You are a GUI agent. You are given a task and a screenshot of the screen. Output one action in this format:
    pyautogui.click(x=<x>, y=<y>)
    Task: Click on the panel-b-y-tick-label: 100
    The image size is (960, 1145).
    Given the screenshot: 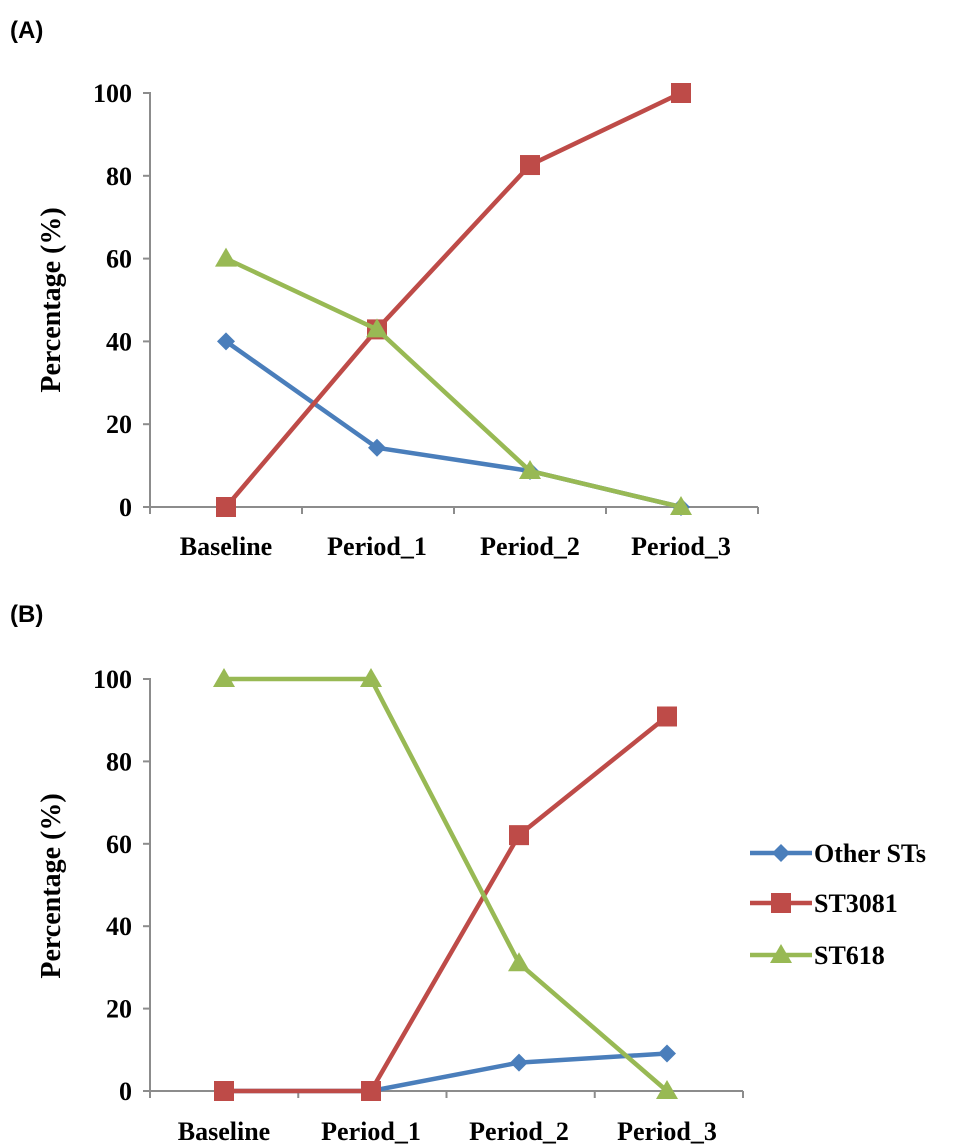 What is the action you would take?
    pyautogui.click(x=112, y=679)
    